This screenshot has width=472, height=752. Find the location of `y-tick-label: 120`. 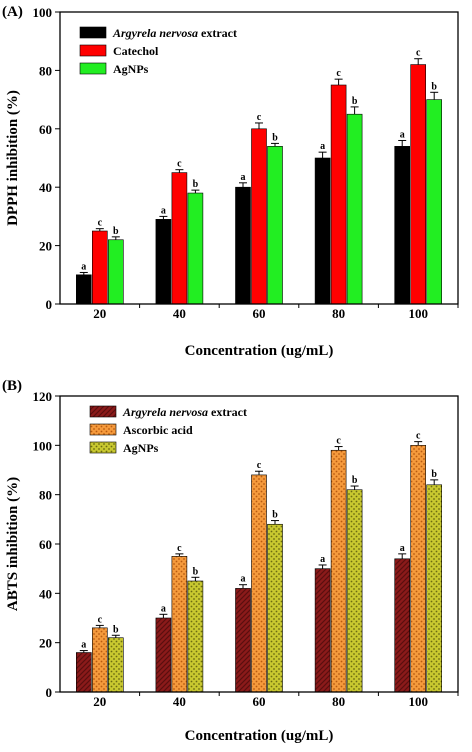

y-tick-label: 120 is located at coordinates (43, 396).